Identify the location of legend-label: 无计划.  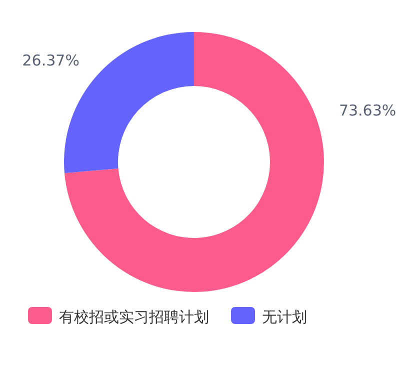
(284, 317).